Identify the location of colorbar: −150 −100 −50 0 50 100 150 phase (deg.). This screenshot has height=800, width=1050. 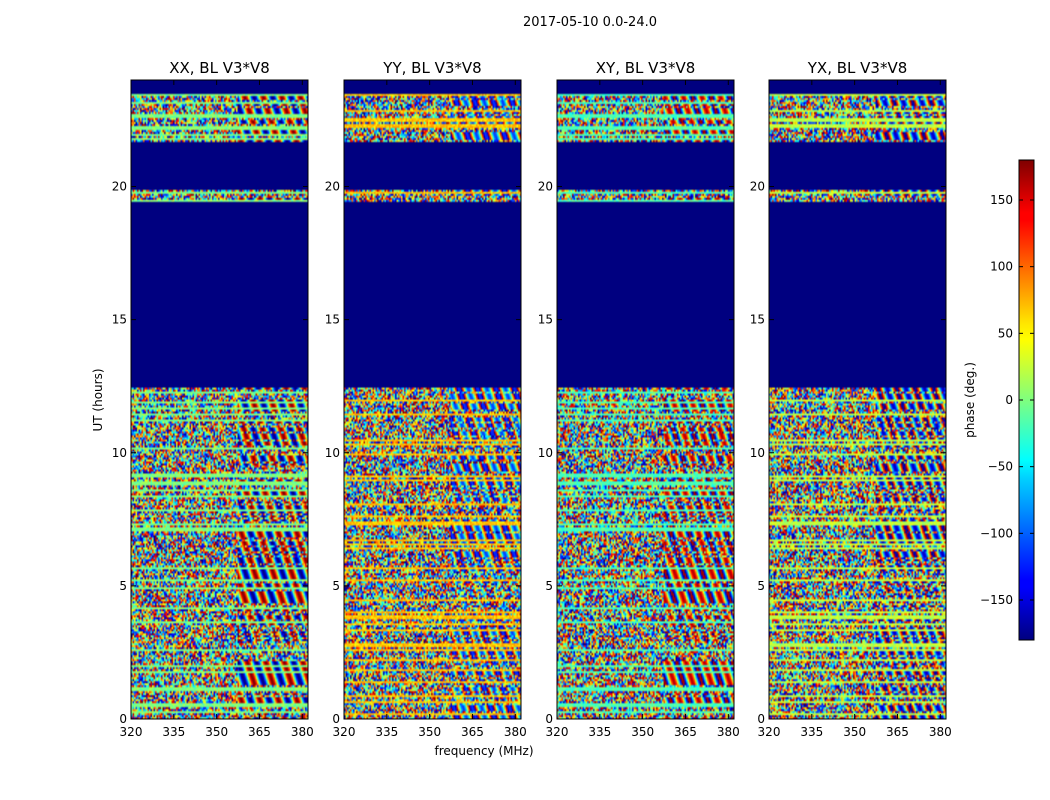
(999, 400).